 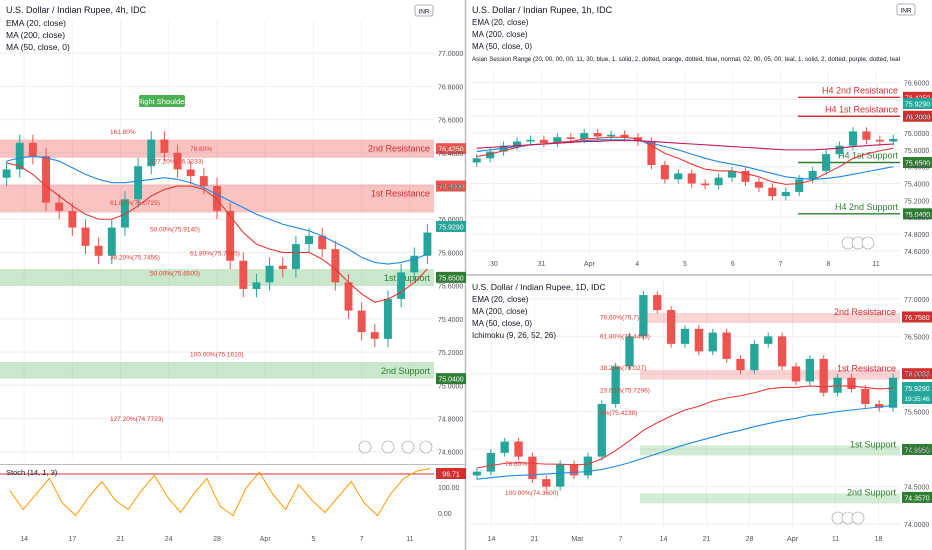 I want to click on x-tick-label: 31, so click(x=542, y=264).